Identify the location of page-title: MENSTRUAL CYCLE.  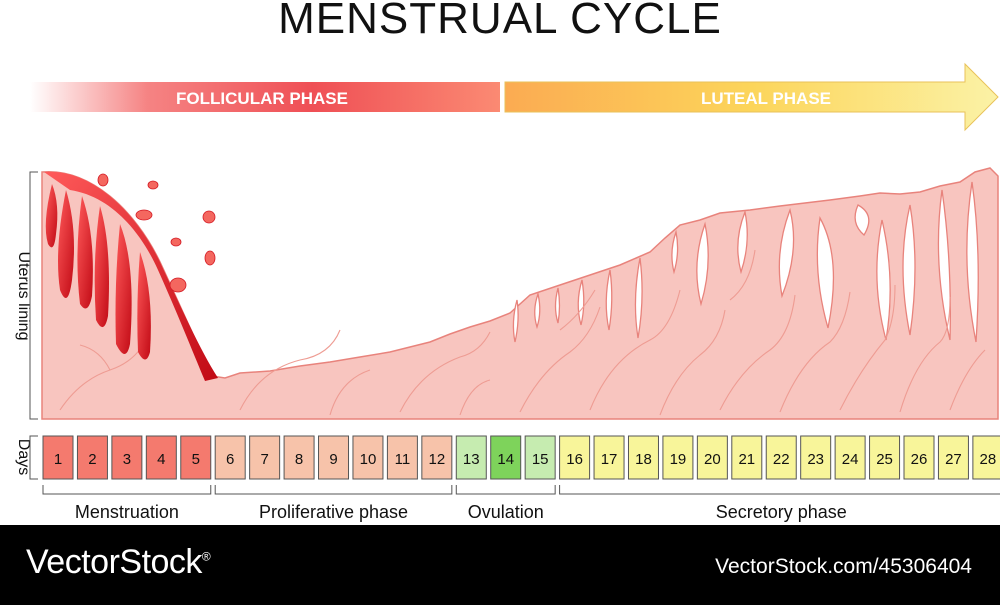
(500, 21).